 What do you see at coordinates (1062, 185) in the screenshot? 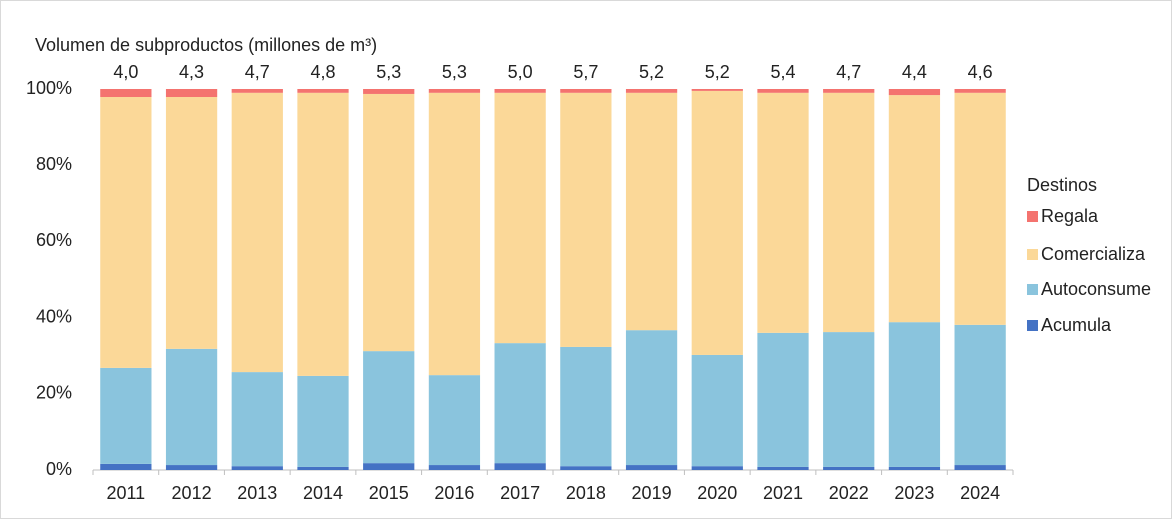
I see `legend-title: Destinos` at bounding box center [1062, 185].